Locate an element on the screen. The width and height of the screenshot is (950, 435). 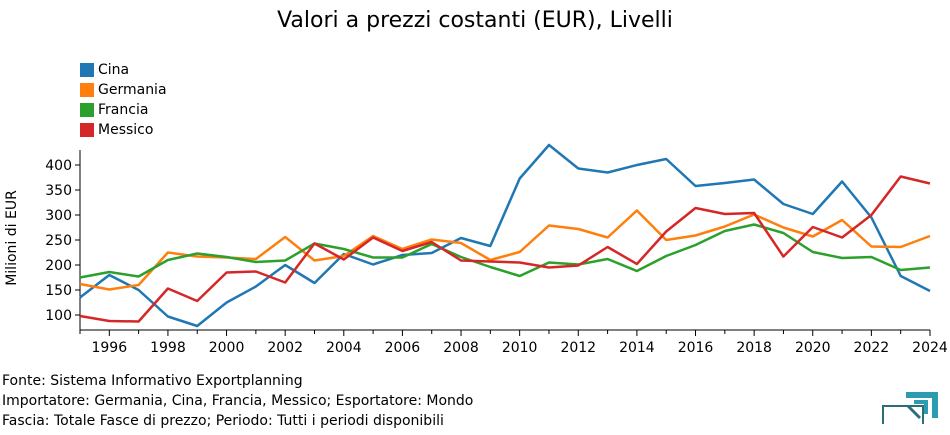
legend-item: Germania is located at coordinates (123, 90).